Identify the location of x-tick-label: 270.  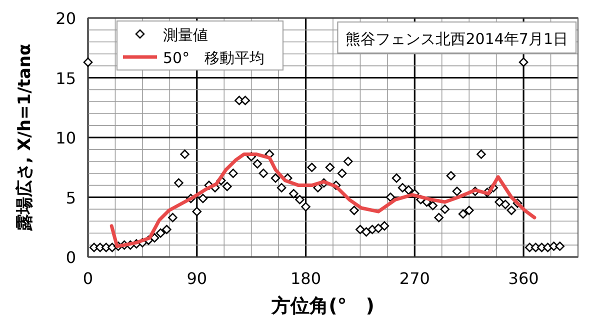
(414, 278).